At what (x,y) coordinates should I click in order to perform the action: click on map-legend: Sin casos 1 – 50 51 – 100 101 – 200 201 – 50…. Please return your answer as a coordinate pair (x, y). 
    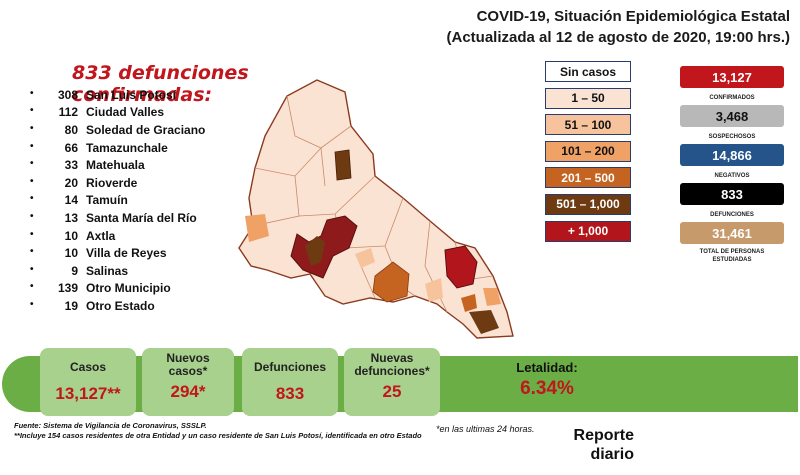
    Looking at the image, I should click on (588, 154).